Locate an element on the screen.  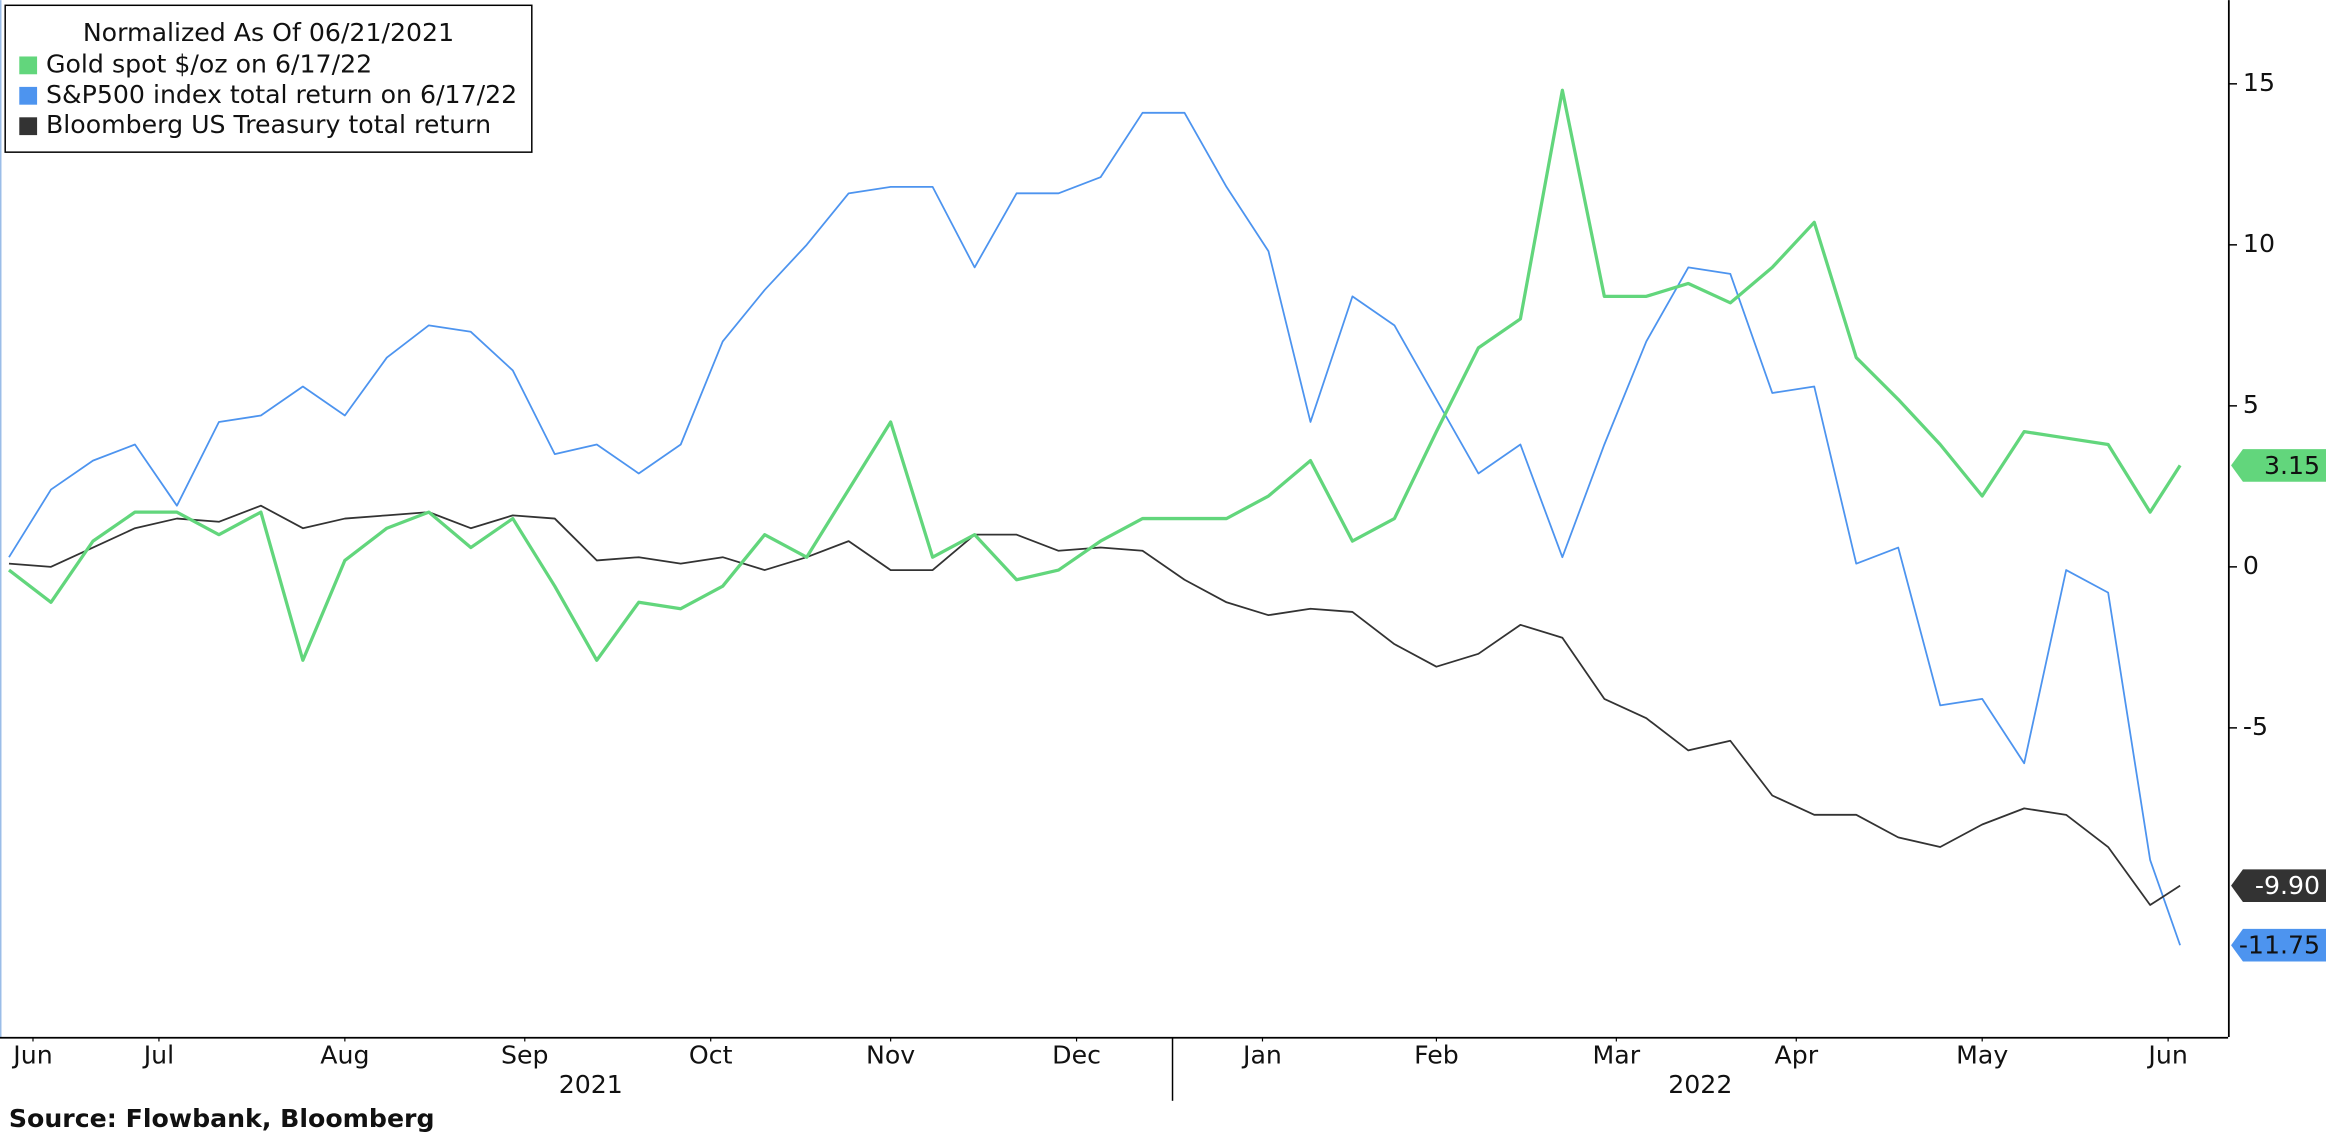
x-tick-label: Mar is located at coordinates (1617, 1054).